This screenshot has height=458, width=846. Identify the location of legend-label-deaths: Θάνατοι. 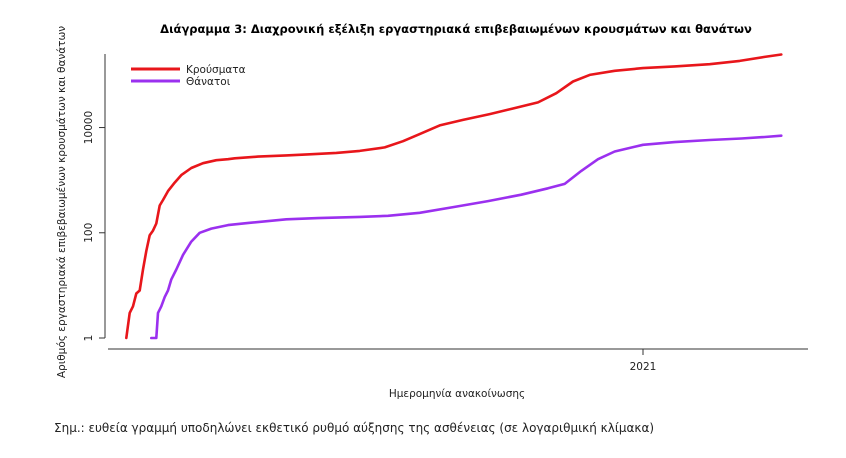
(208, 82).